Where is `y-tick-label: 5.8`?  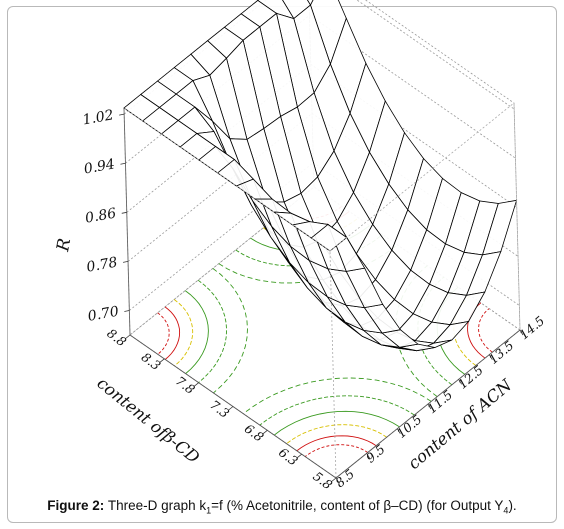 y-tick-label: 5.8 is located at coordinates (322, 480).